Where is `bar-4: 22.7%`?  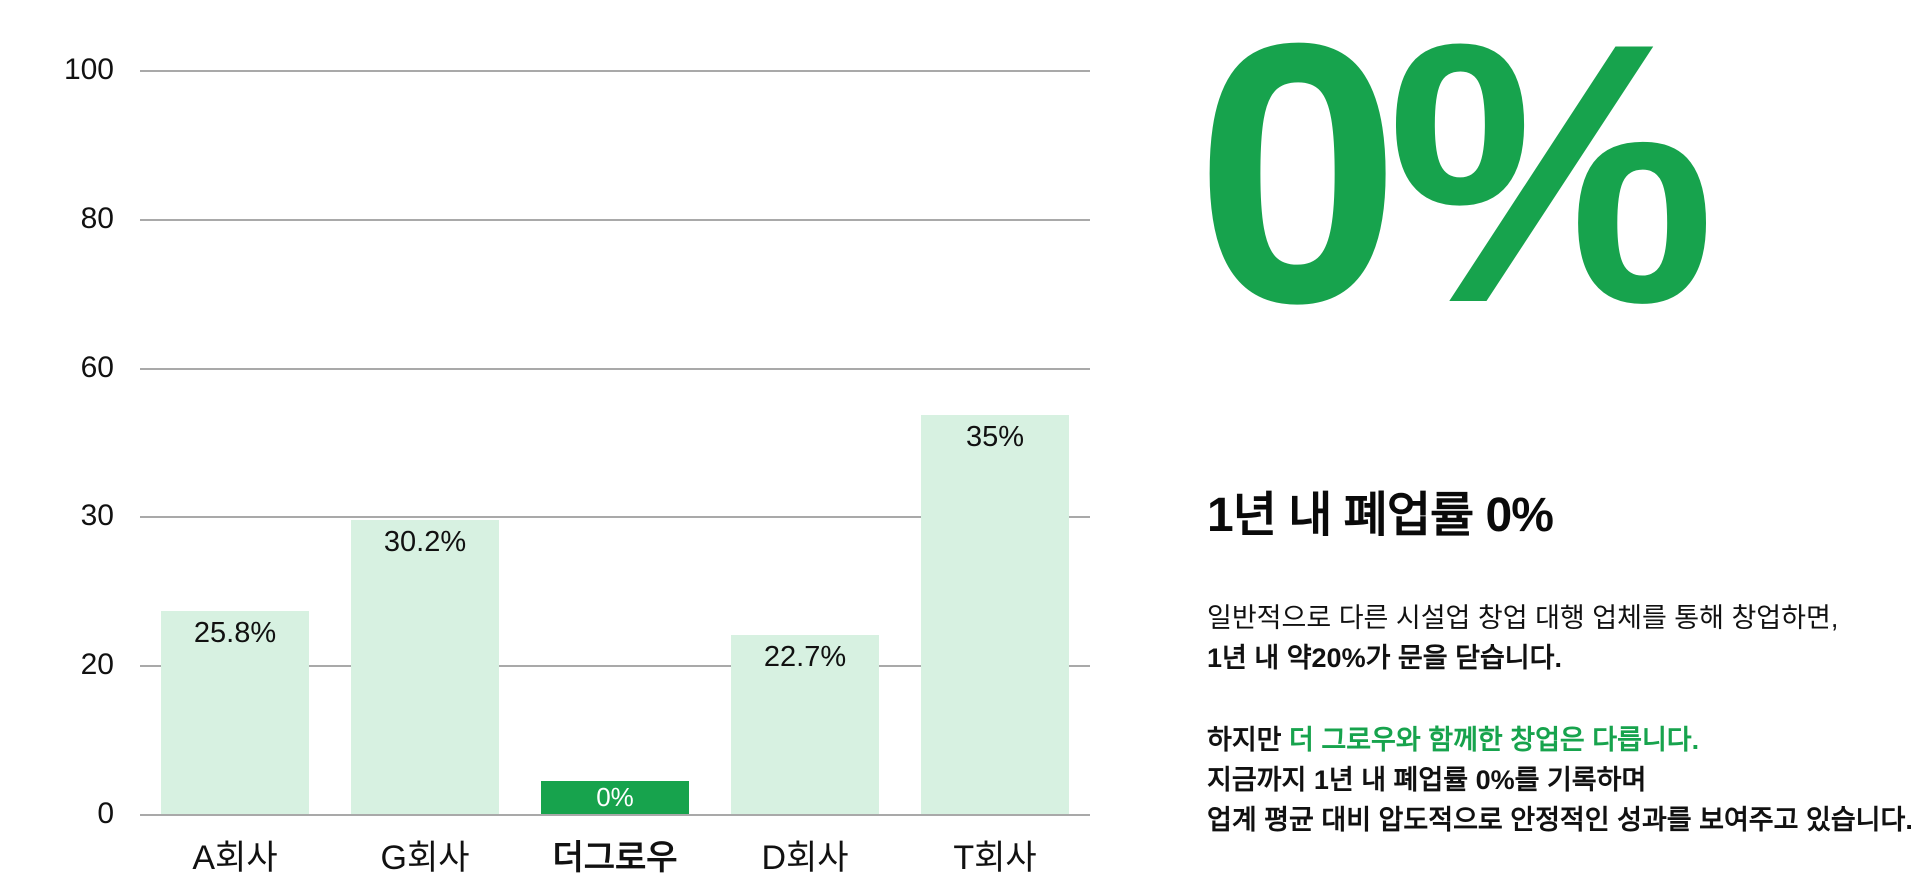
bar-4: 22.7% is located at coordinates (805, 724).